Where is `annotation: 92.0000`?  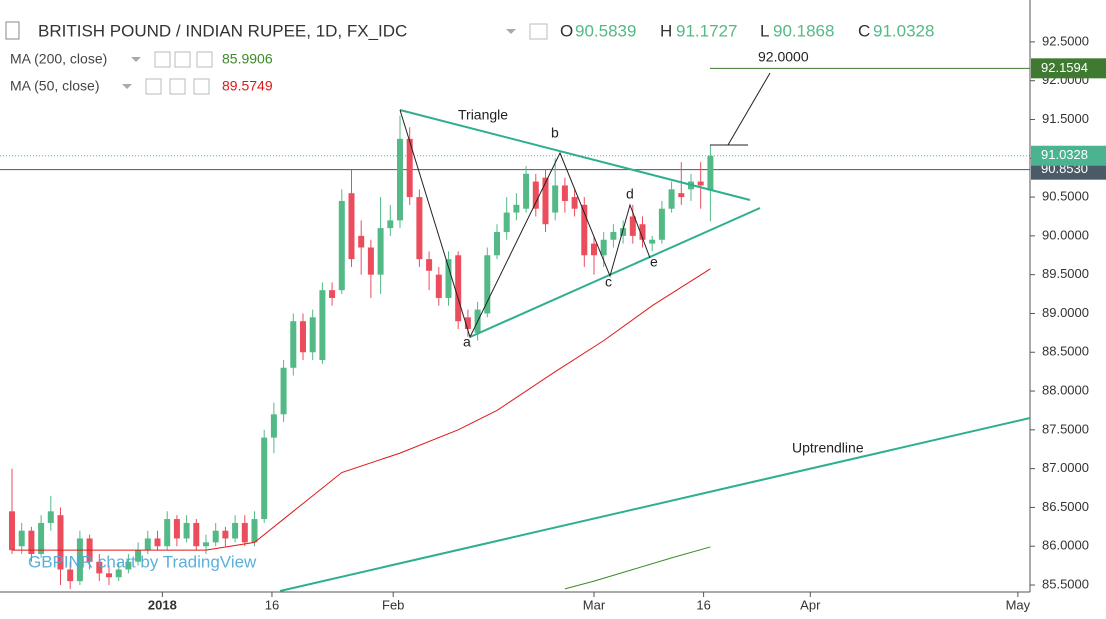
annotation: 92.0000 is located at coordinates (783, 57).